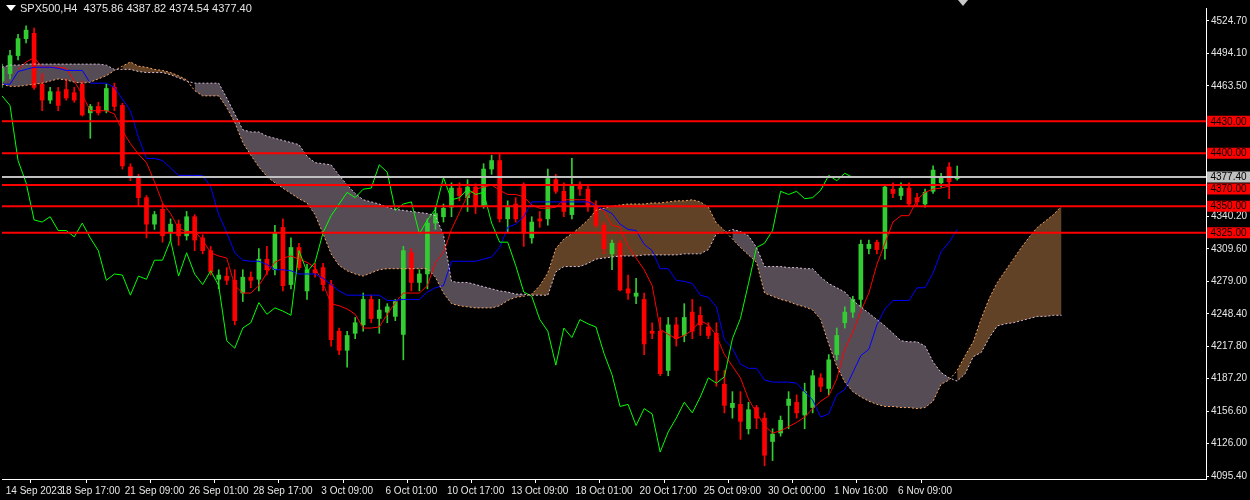  What do you see at coordinates (1229, 153) in the screenshot?
I see `ref-line-label: 4400.00` at bounding box center [1229, 153].